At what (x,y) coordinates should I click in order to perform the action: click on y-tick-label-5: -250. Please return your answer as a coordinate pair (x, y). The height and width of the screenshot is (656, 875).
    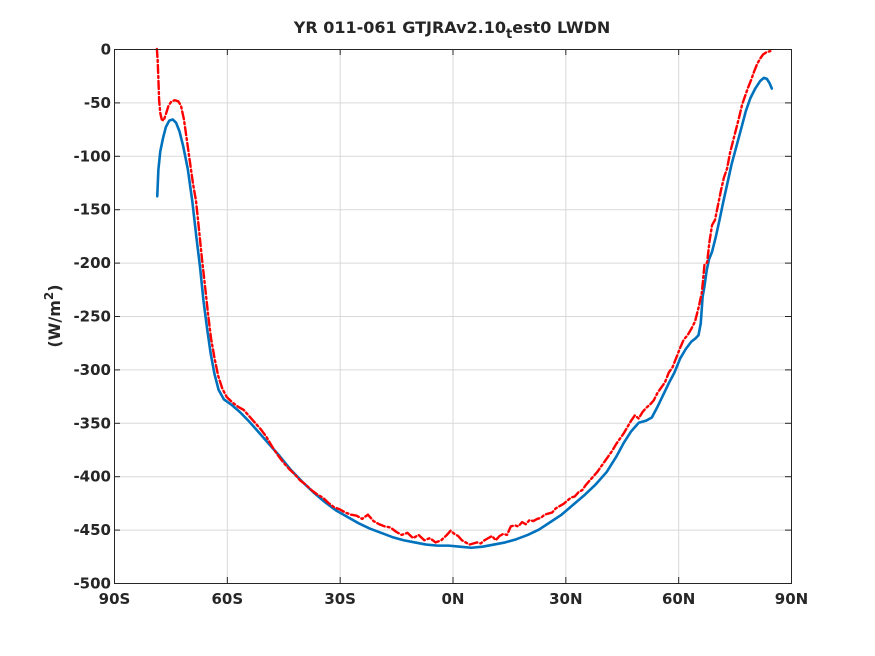
    Looking at the image, I should click on (92, 317).